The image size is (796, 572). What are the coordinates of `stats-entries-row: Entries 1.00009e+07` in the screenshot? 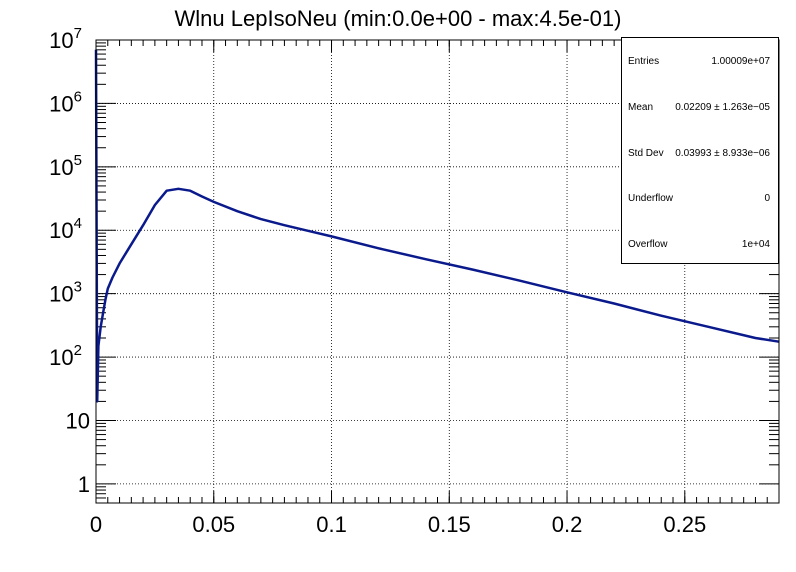 It's located at (699, 61).